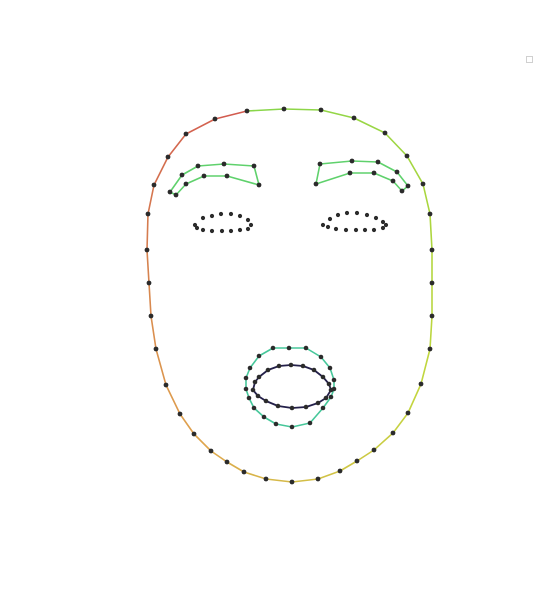 The height and width of the screenshot is (604, 550). I want to click on corner-square-icon, so click(529, 59).